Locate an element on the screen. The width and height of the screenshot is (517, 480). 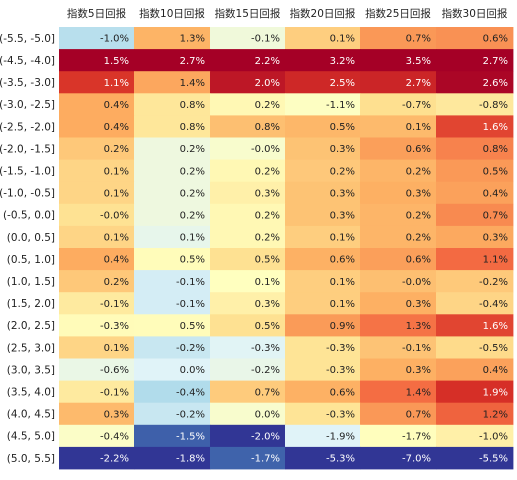
row-label: (-4.5, -4.0] is located at coordinates (27, 61).